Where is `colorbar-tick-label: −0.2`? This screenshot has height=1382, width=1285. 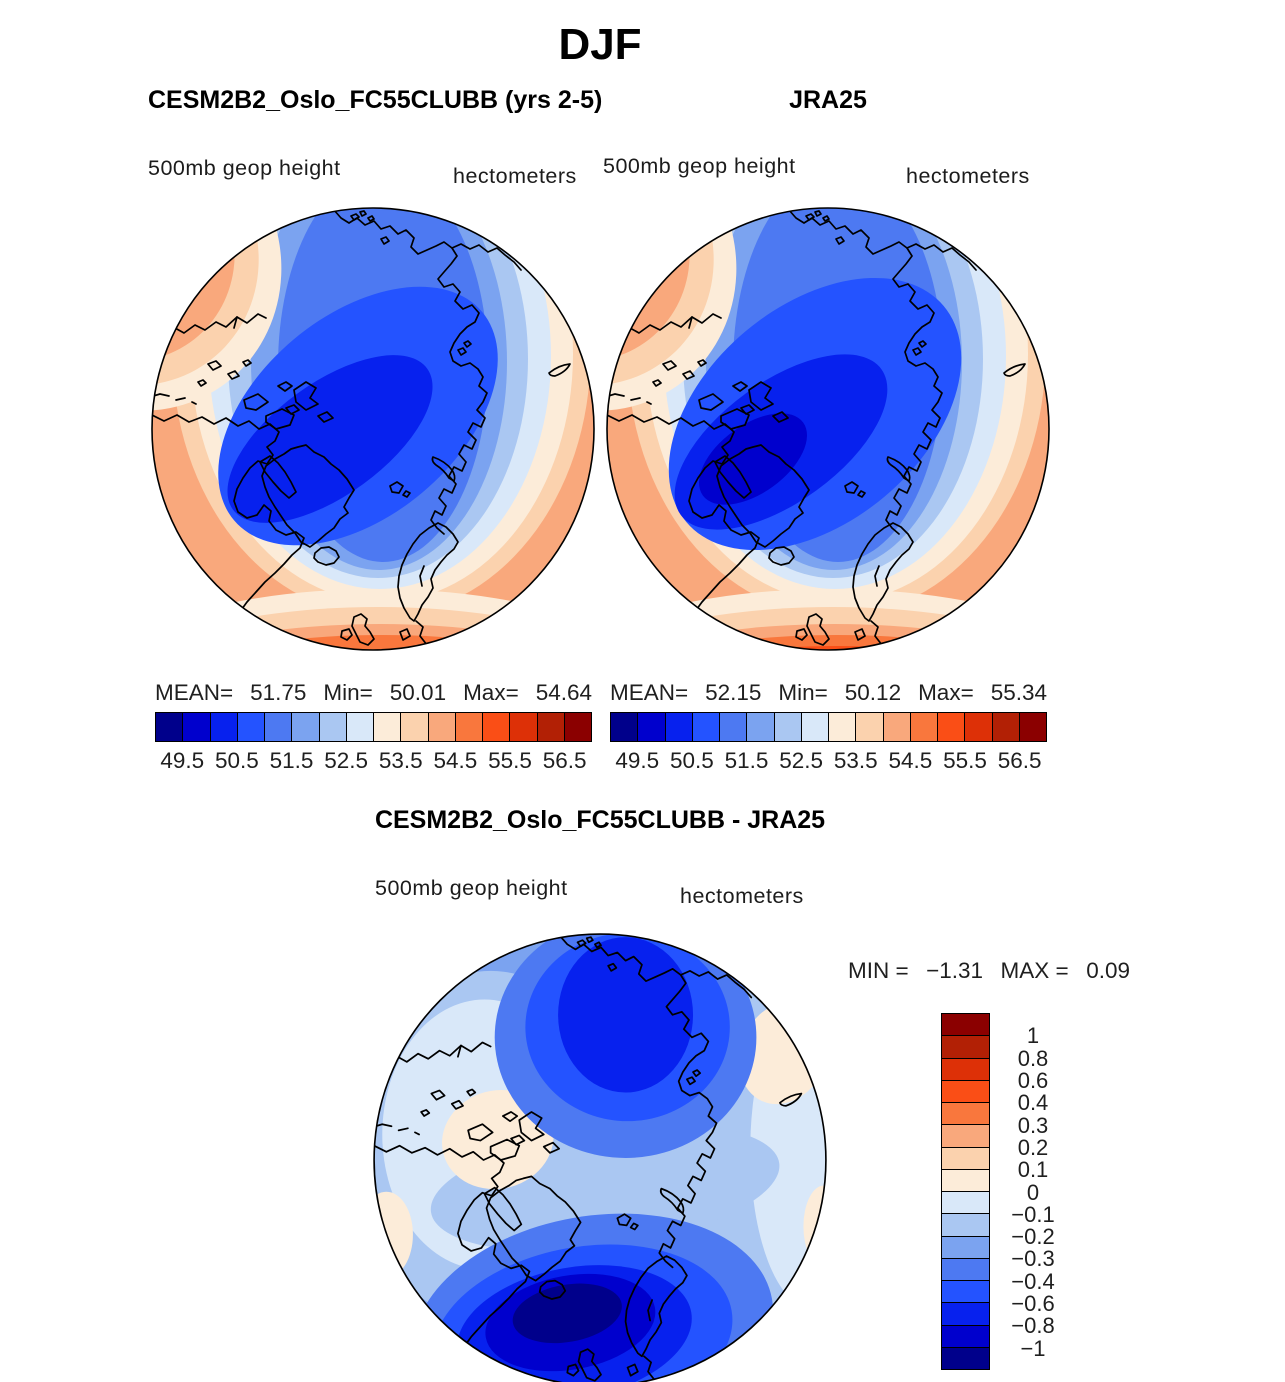
colorbar-tick-label: −0.2 is located at coordinates (1033, 1237).